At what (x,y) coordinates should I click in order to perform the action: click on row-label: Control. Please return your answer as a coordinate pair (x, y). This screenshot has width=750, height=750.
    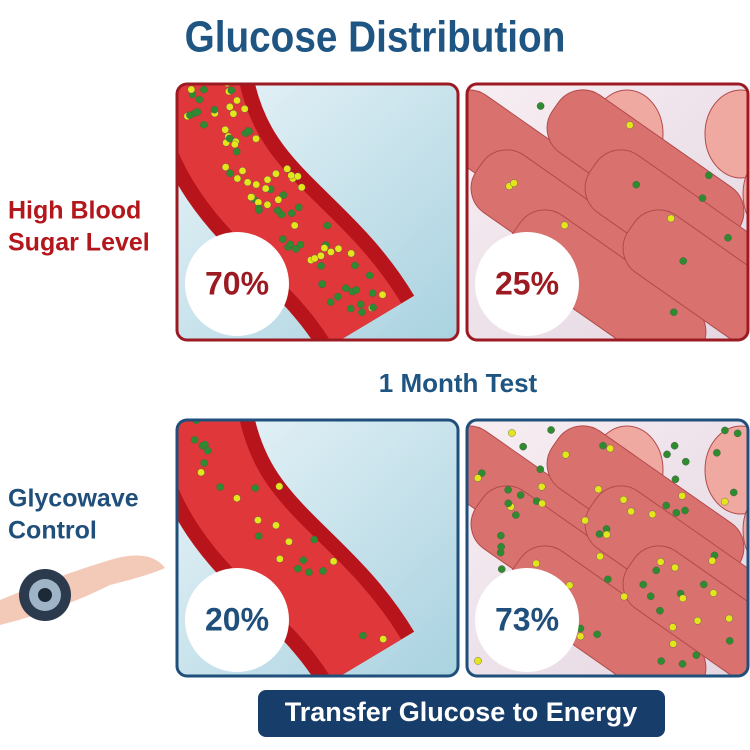
    Looking at the image, I should click on (52, 531).